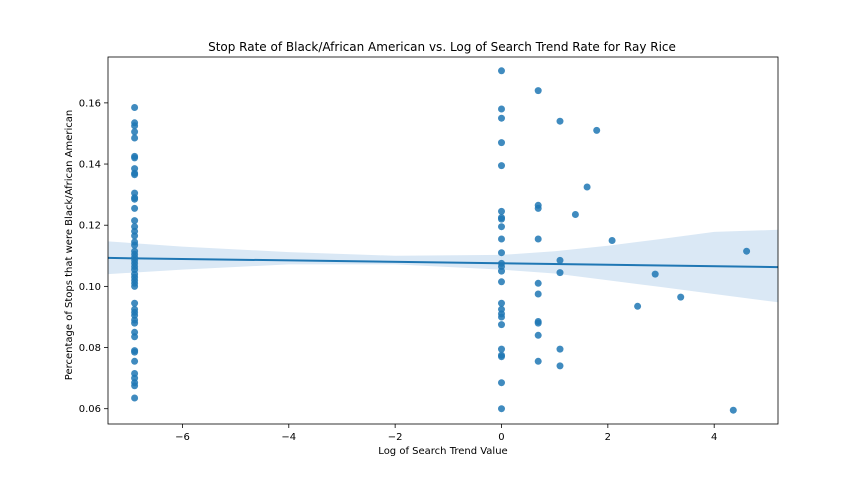 The width and height of the screenshot is (864, 486). What do you see at coordinates (395, 437) in the screenshot?
I see `x-tick-label: −2` at bounding box center [395, 437].